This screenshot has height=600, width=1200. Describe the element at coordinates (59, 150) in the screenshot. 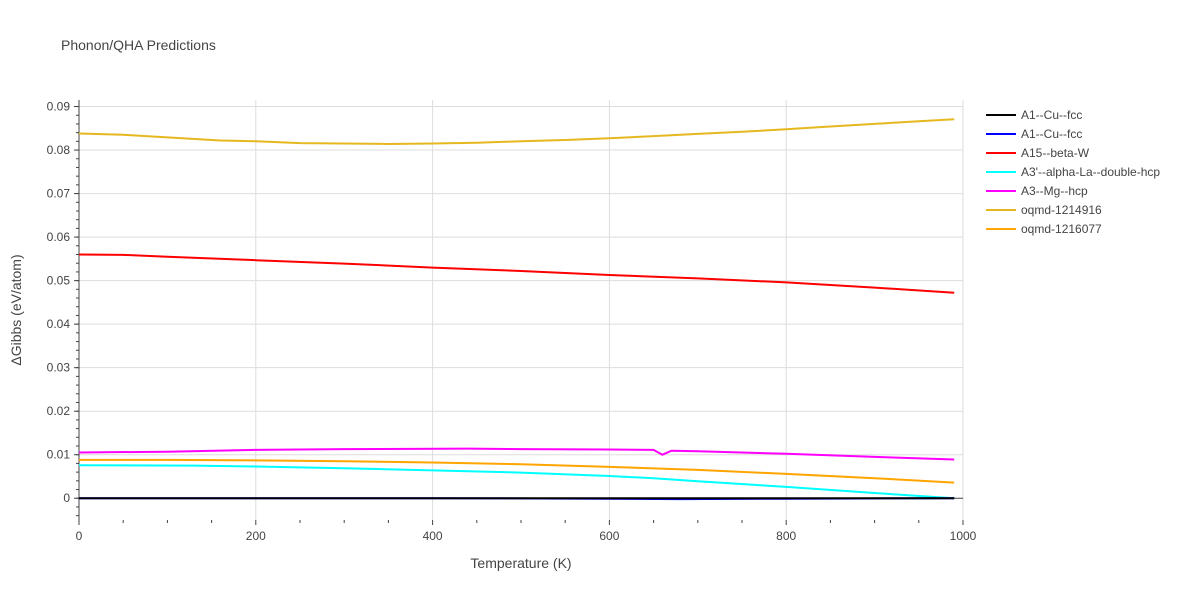

I see `y-tick-label: 0.08` at that location.